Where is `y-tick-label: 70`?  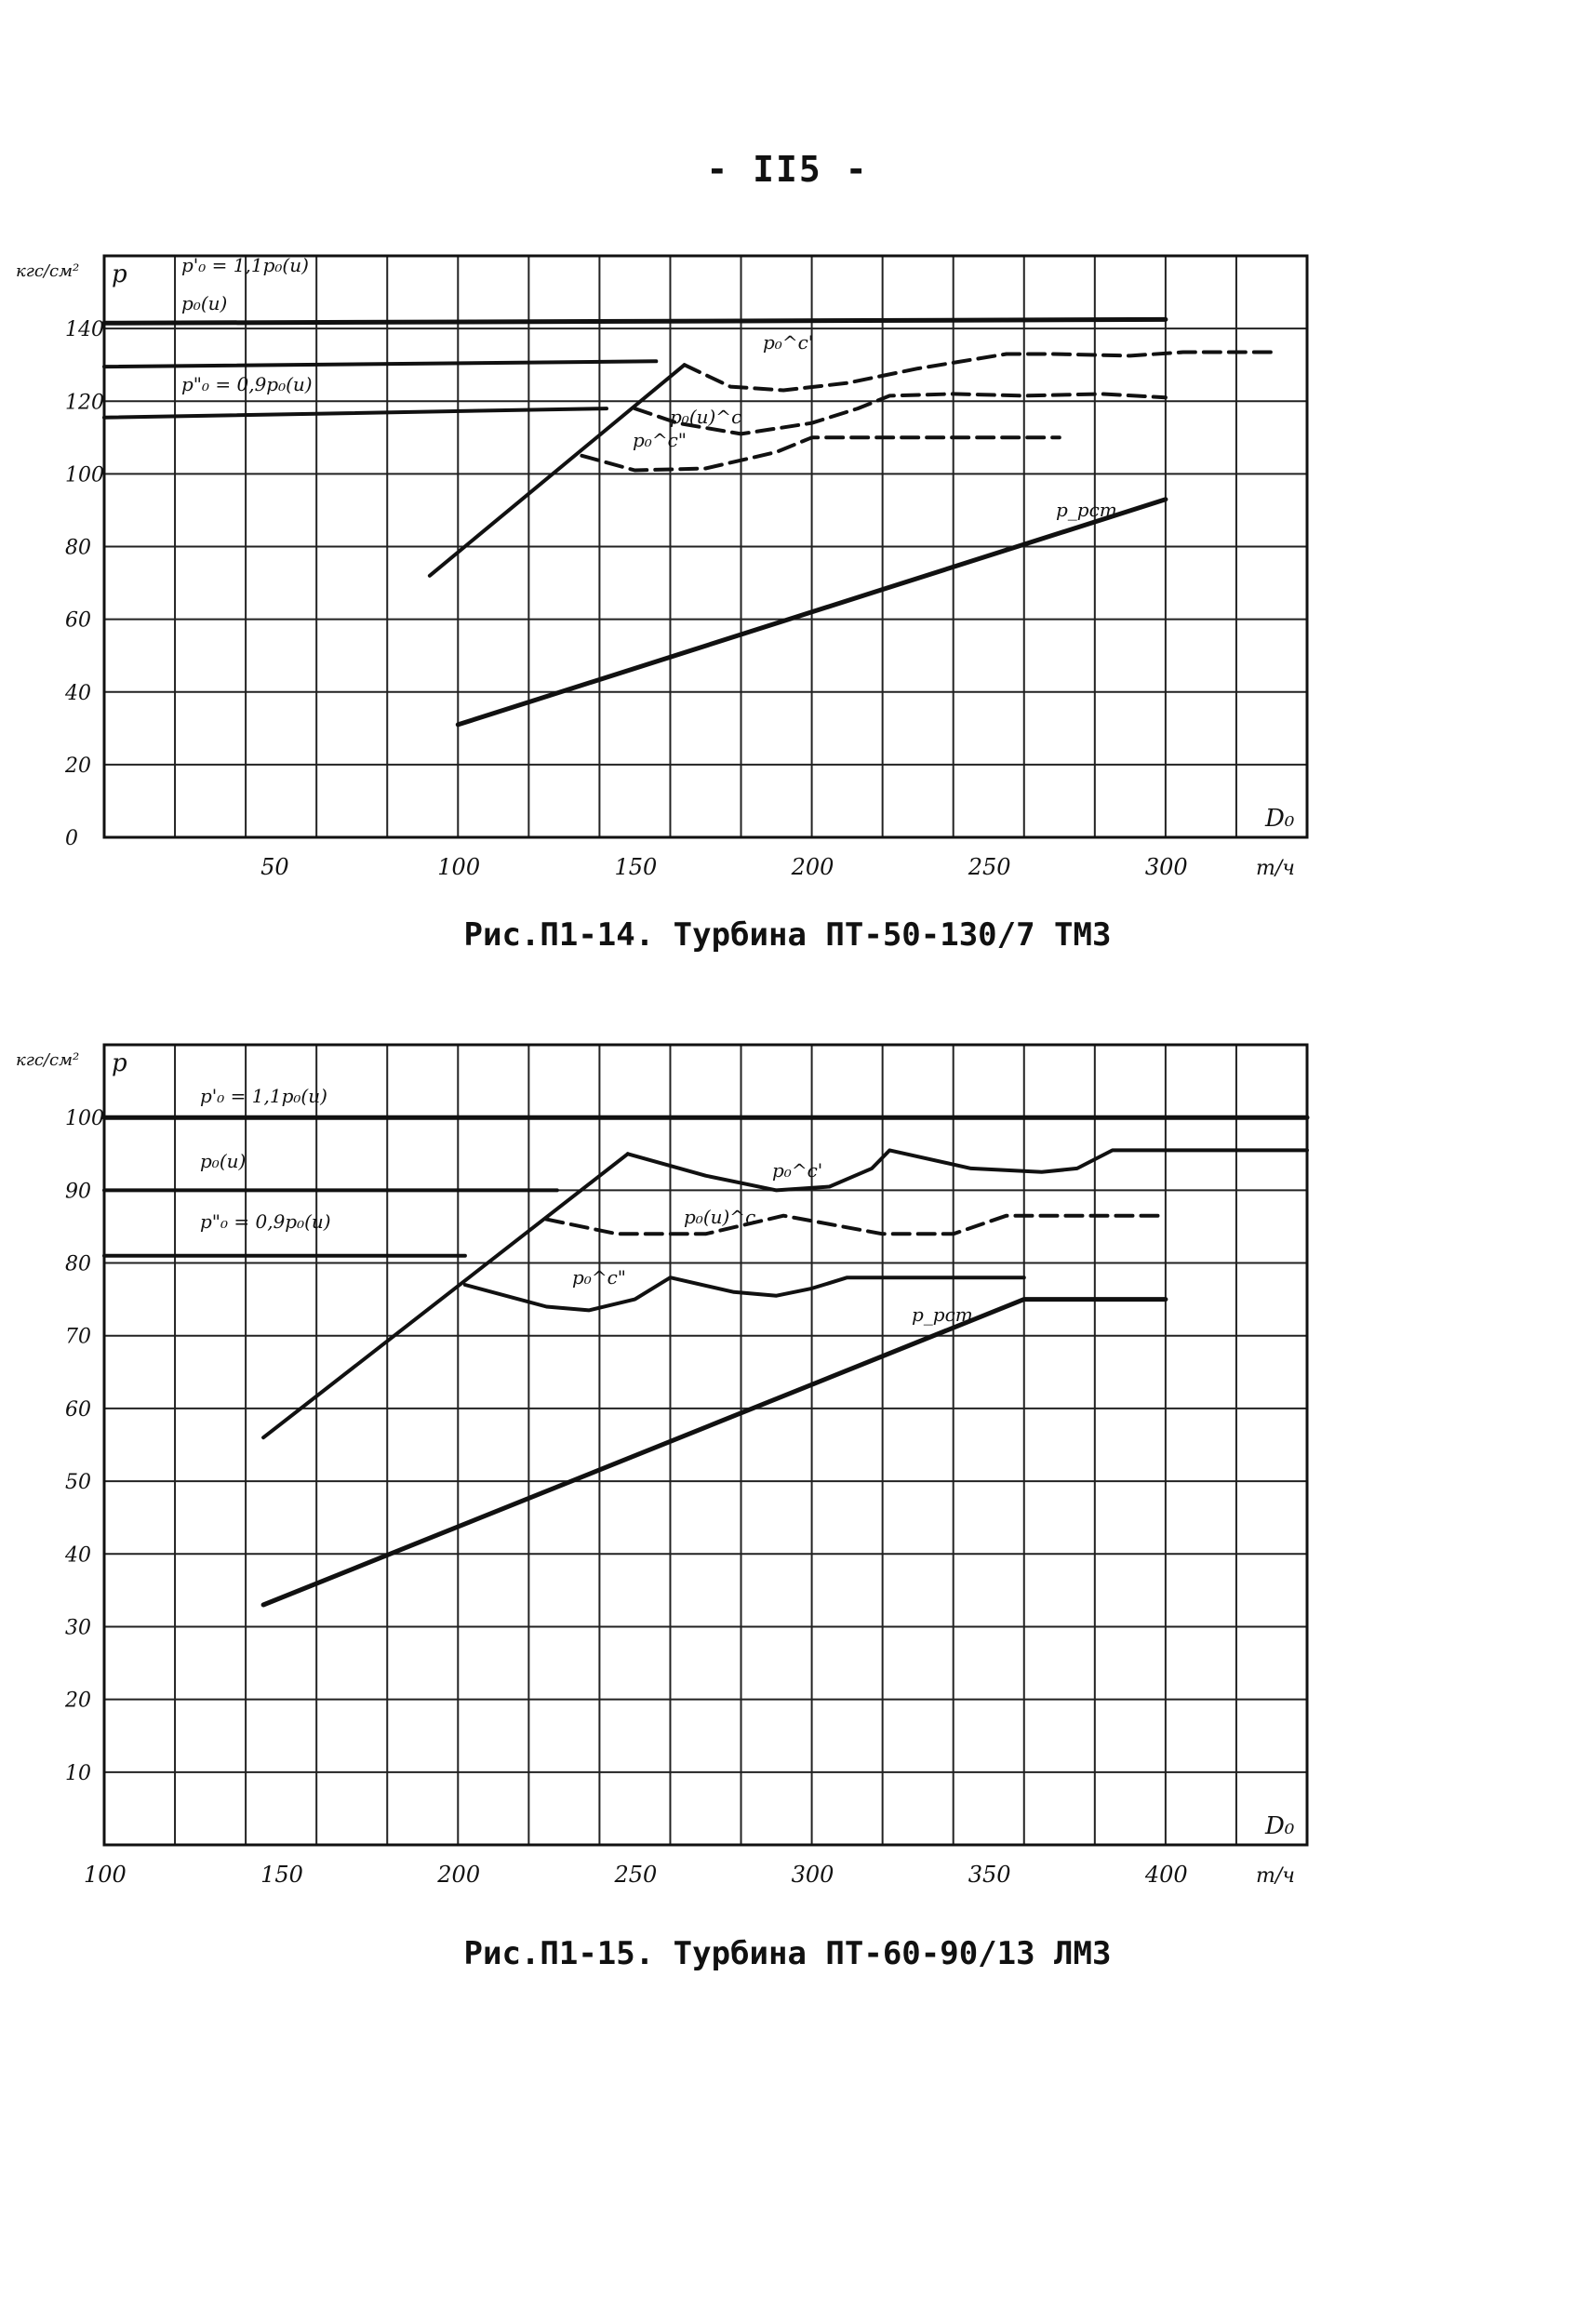 y-tick-label: 70 is located at coordinates (78, 1337).